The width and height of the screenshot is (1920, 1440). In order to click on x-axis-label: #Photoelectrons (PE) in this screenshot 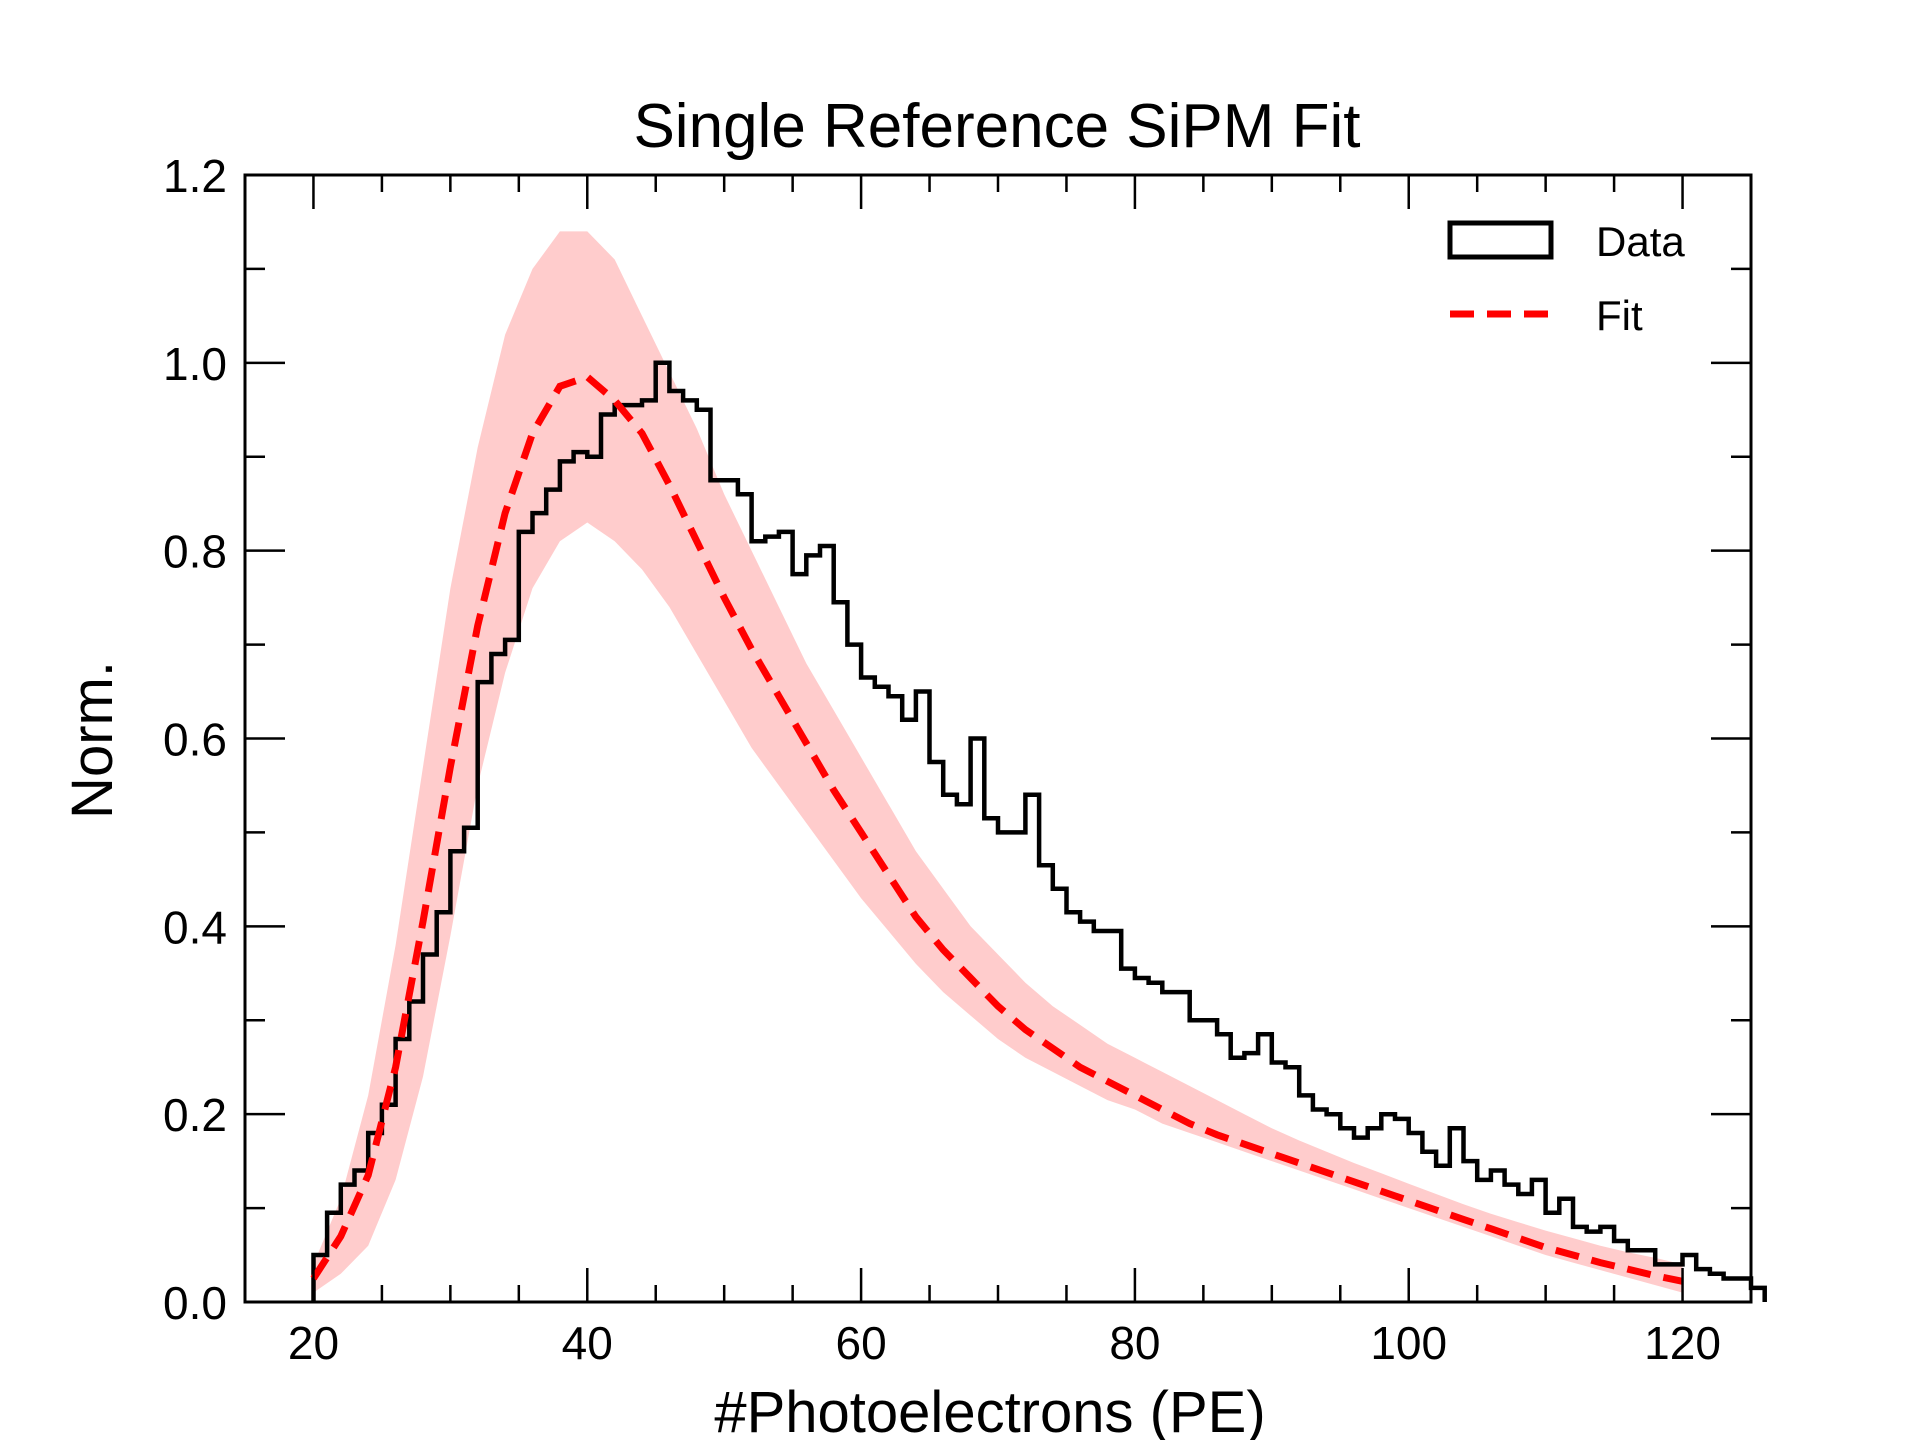, I will do `click(989, 1410)`.